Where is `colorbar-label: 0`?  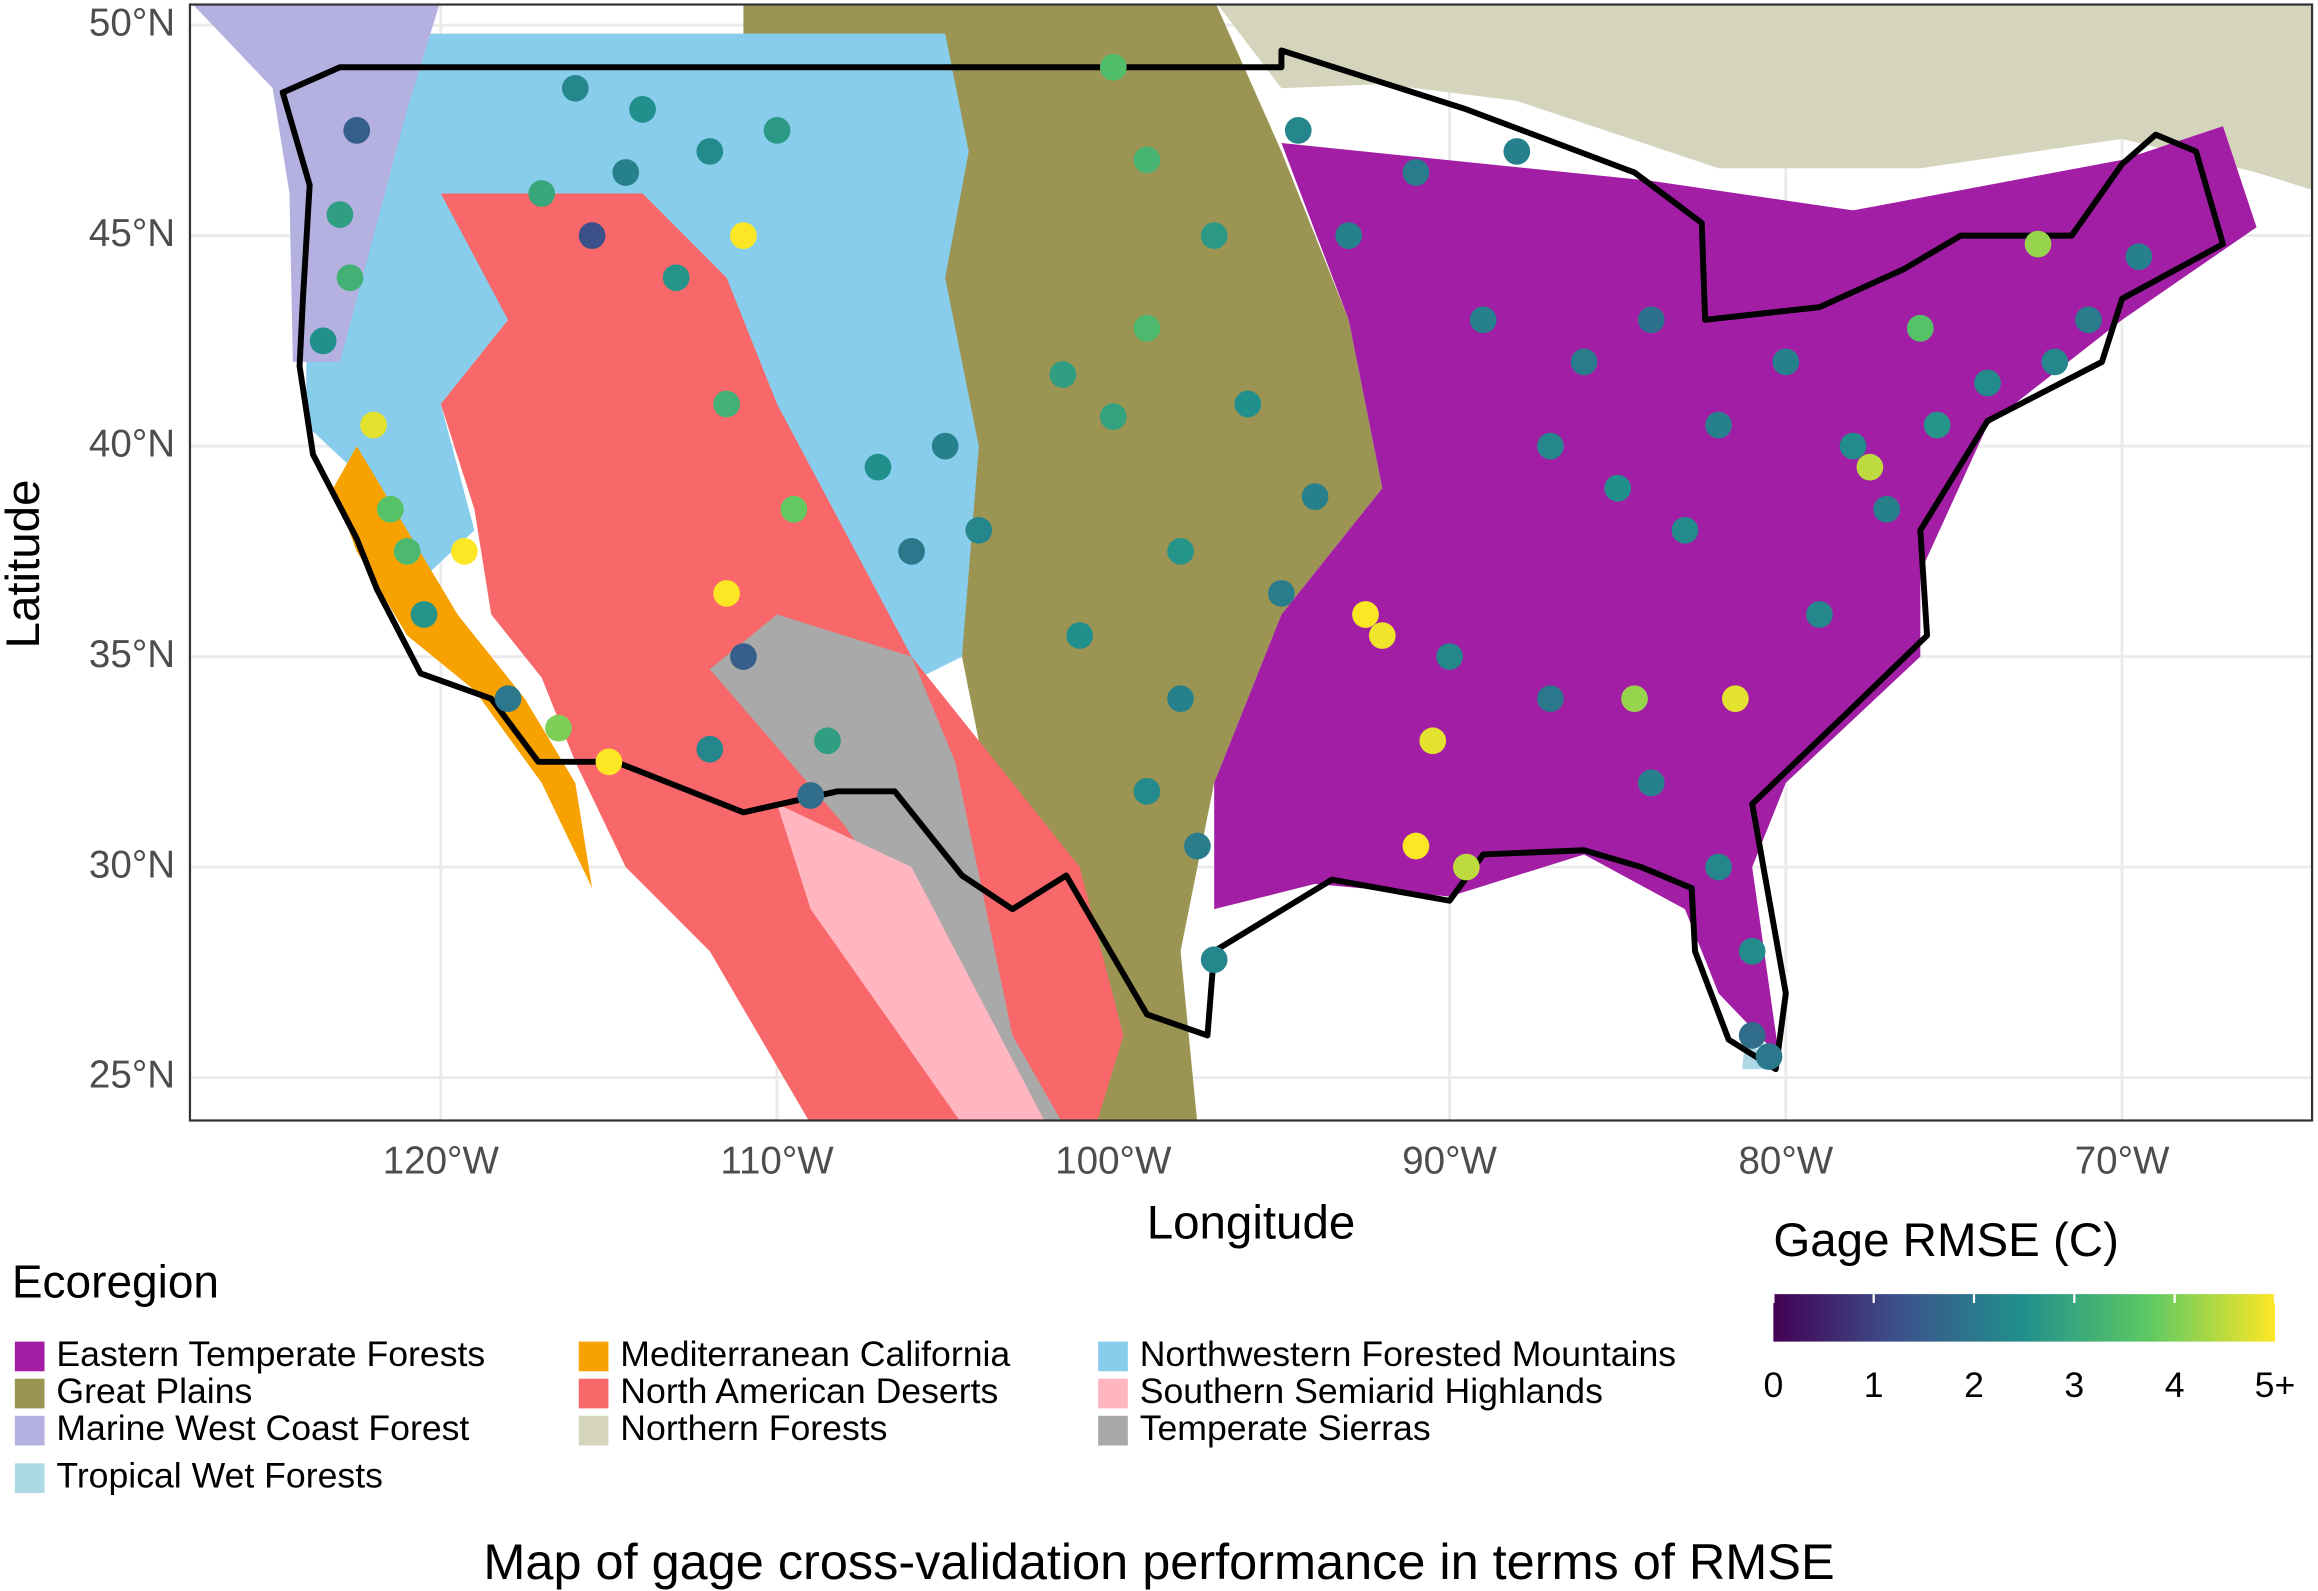
colorbar-label: 0 is located at coordinates (1773, 1385).